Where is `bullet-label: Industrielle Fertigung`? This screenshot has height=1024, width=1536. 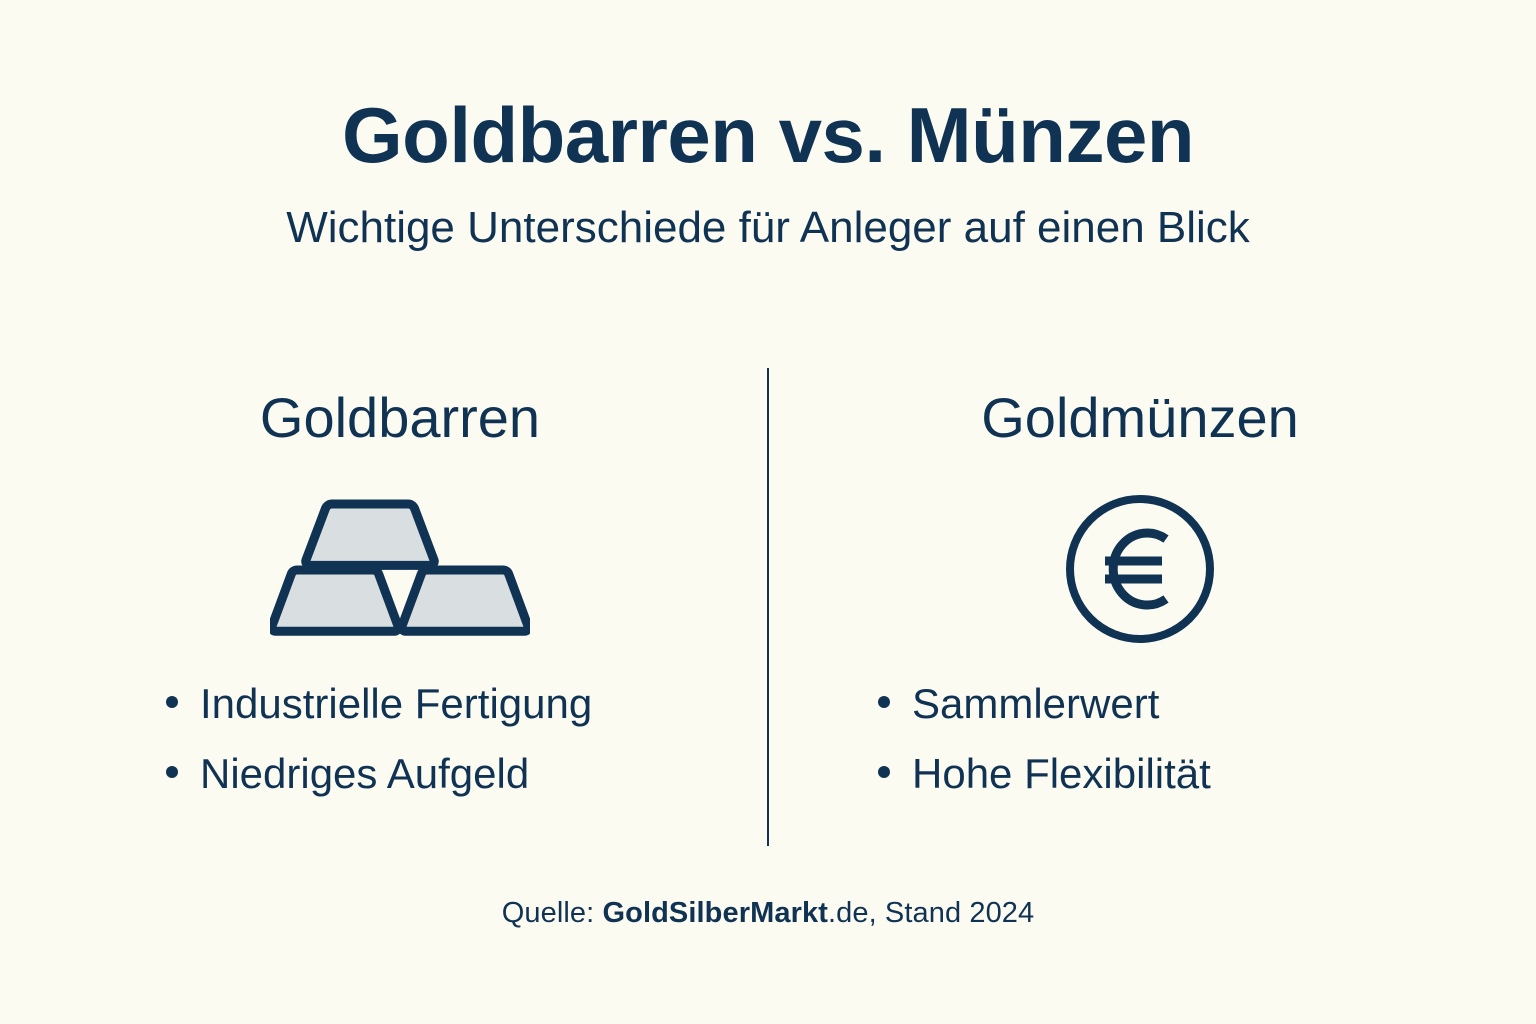 bullet-label: Industrielle Fertigung is located at coordinates (396, 703).